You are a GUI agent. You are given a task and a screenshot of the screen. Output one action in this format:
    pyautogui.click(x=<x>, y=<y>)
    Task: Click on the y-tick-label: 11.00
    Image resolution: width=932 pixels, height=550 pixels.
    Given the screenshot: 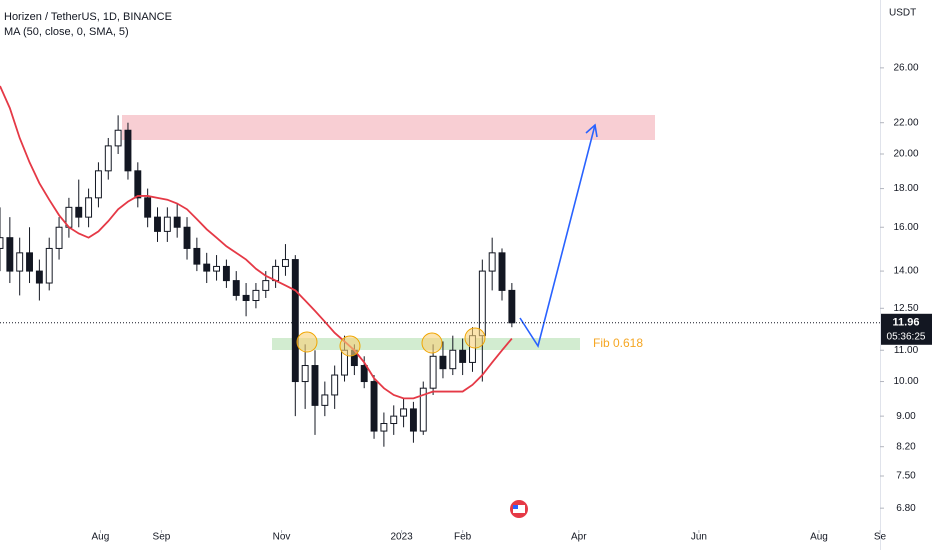 What is the action you would take?
    pyautogui.click(x=906, y=350)
    